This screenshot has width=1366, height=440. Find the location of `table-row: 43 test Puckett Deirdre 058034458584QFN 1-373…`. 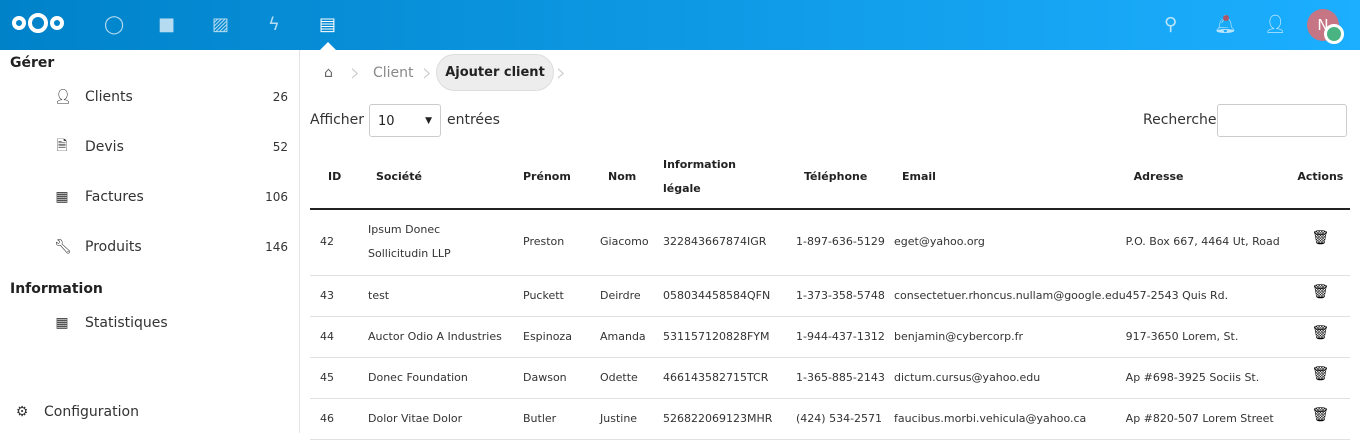

table-row: 43 test Puckett Deirdre 058034458584QFN 1-373… is located at coordinates (830, 296).